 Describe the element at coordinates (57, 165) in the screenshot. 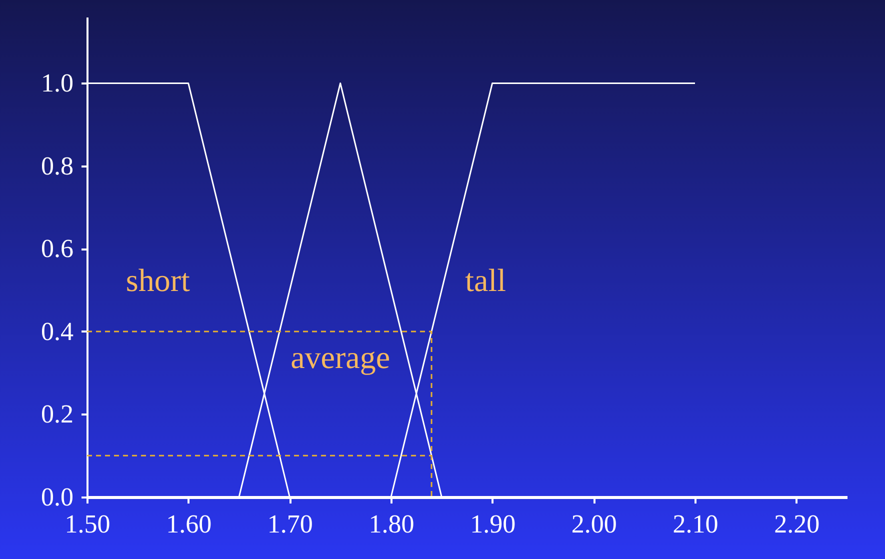

I see `y-tick-label: 0.8` at that location.